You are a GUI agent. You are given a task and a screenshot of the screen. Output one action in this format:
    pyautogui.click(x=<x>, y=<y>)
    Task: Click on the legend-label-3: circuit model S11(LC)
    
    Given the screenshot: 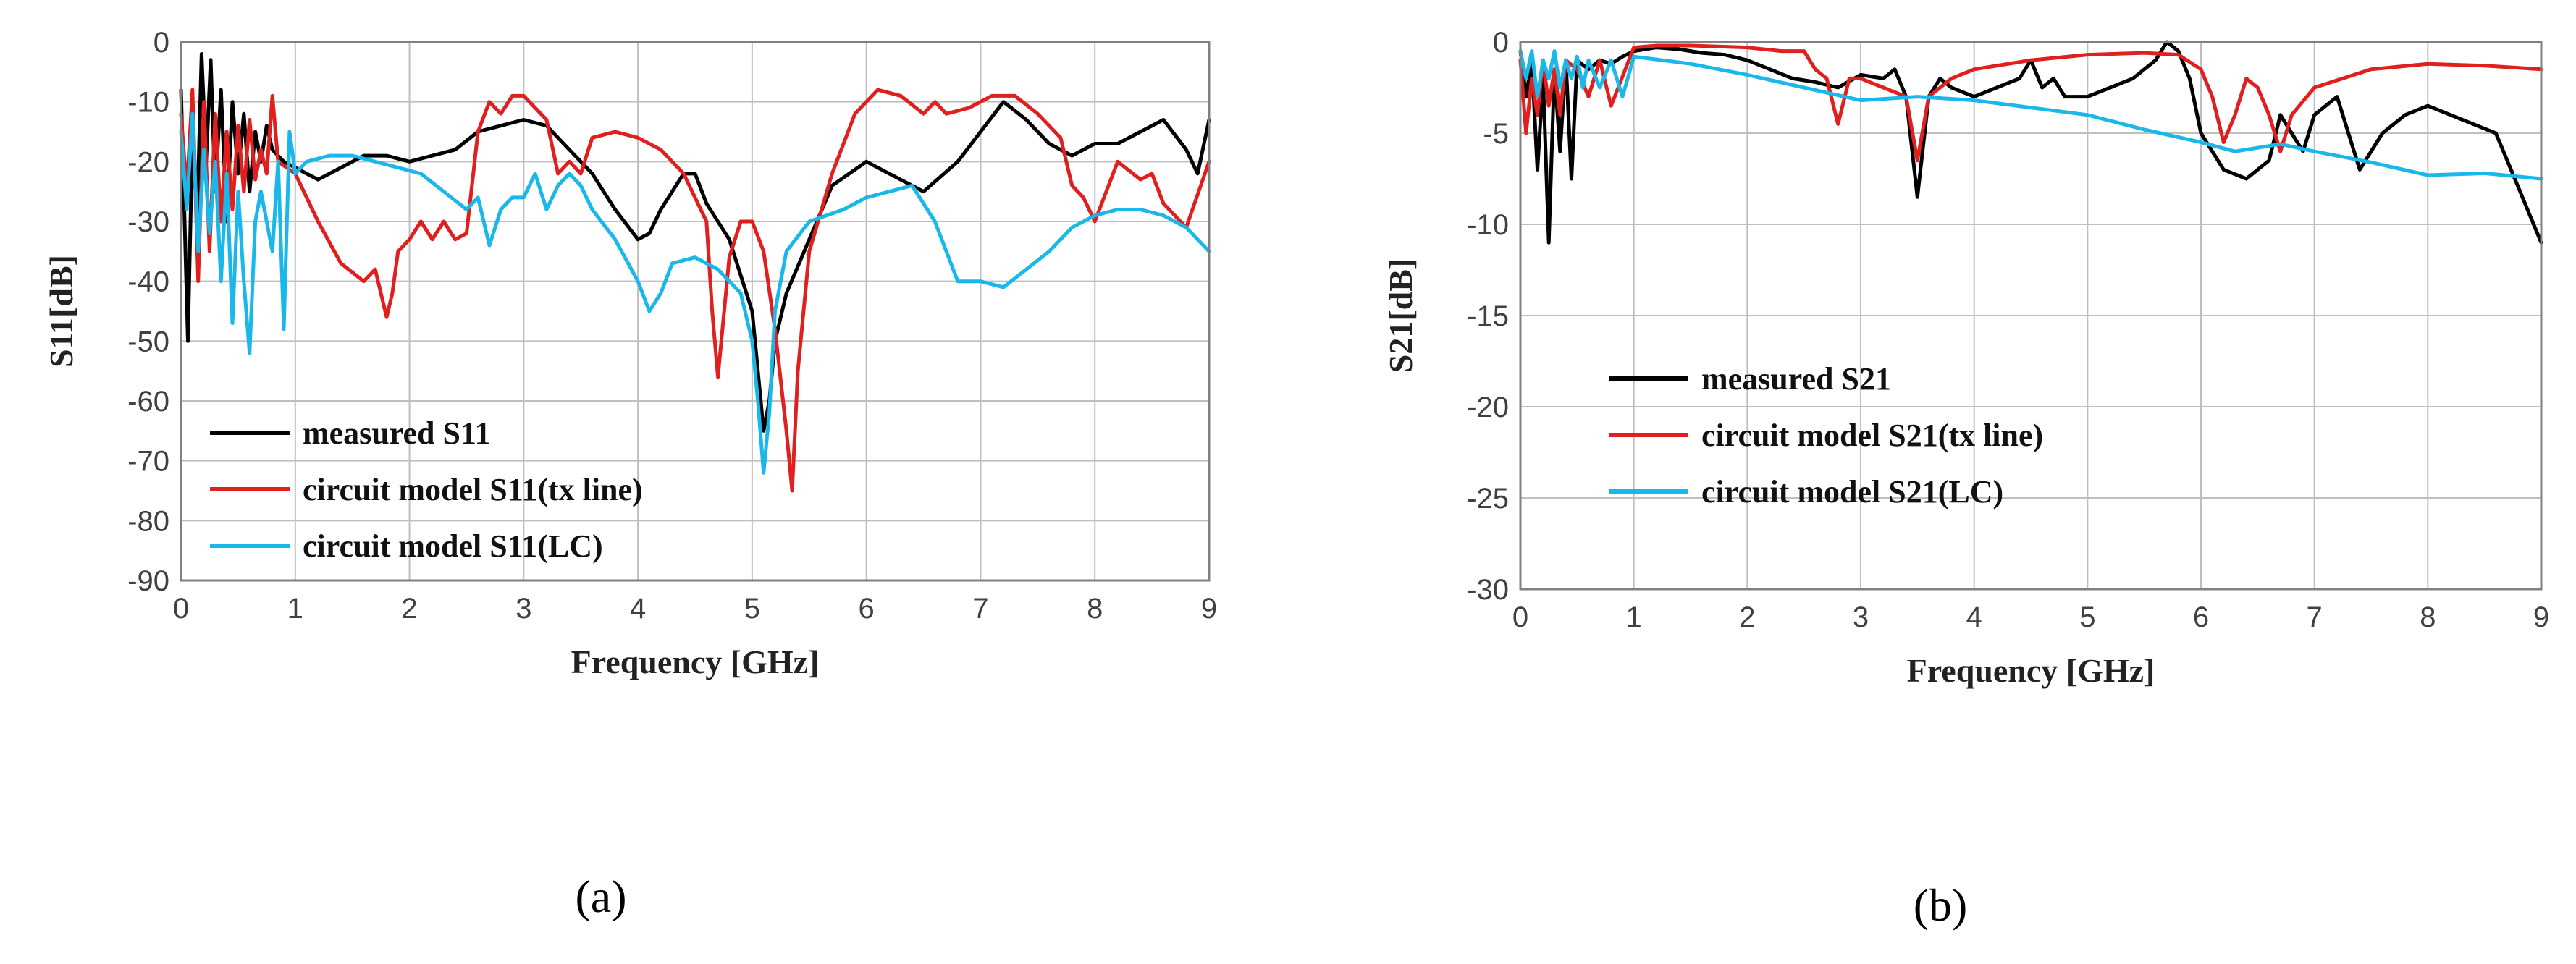 What is the action you would take?
    pyautogui.click(x=453, y=546)
    